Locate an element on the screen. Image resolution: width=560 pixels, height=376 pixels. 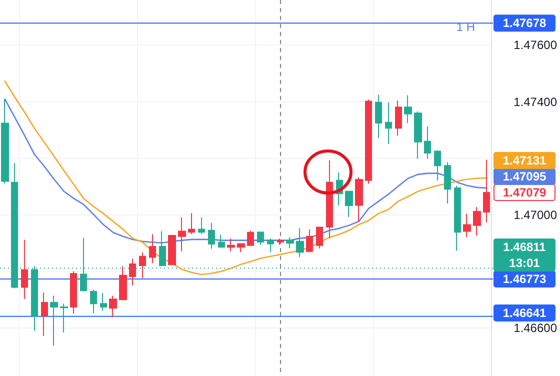
y-tick-label: 1.47000 is located at coordinates (536, 215).